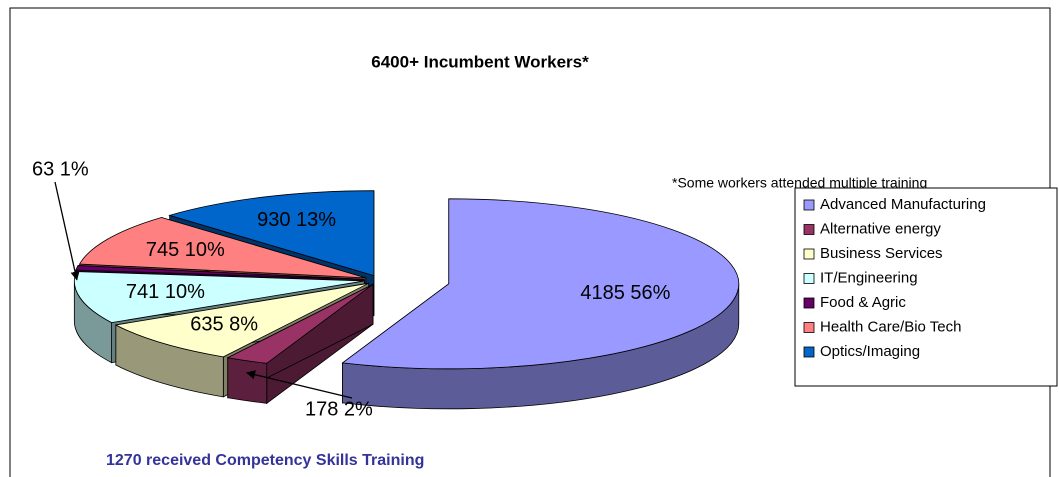  I want to click on data-label: 741 10%, so click(165, 292).